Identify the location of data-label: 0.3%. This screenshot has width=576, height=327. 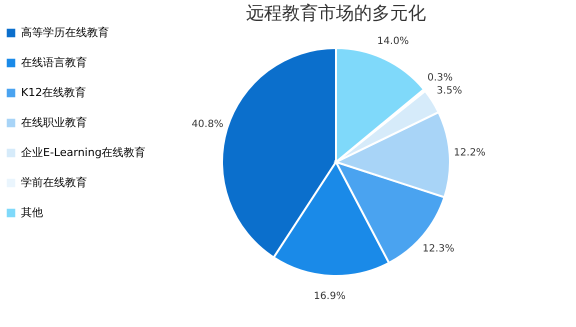
(440, 78).